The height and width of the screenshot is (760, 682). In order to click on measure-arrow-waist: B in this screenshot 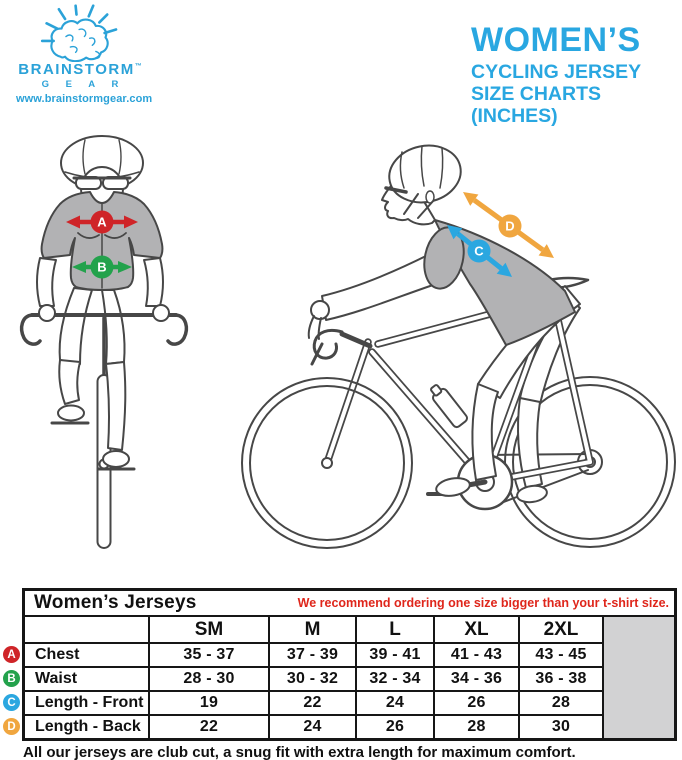, I will do `click(102, 267)`.